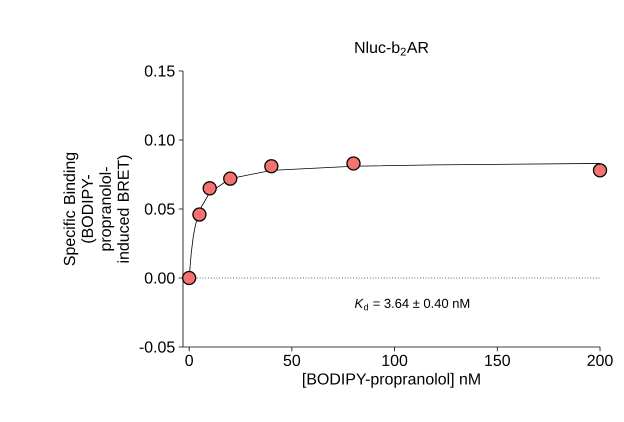  What do you see at coordinates (159, 140) in the screenshot?
I see `y-tick-label: 0.10` at bounding box center [159, 140].